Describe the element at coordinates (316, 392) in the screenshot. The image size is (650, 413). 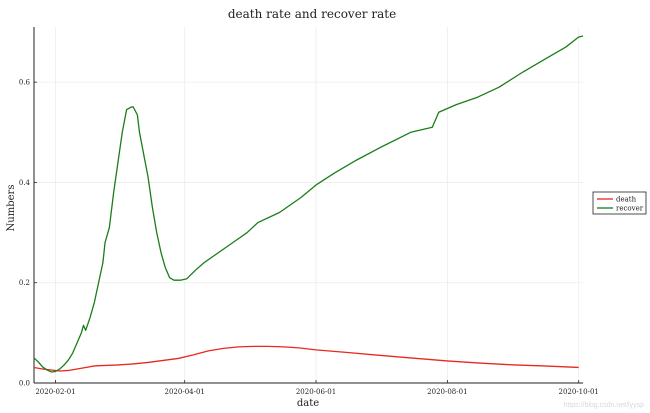
I see `x-tick-label: 2020-06-01` at that location.